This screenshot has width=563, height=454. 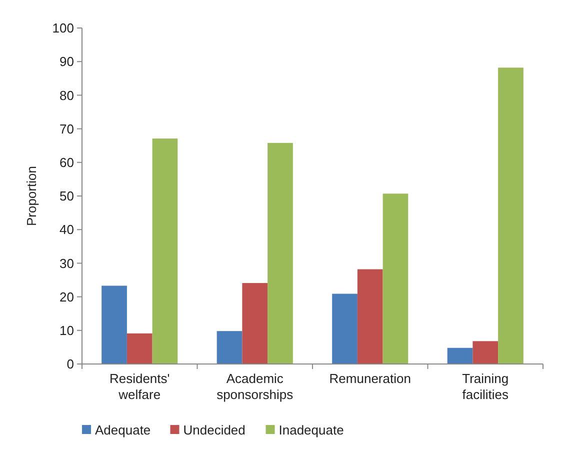 What do you see at coordinates (31, 196) in the screenshot?
I see `y-axis-title: Proportion` at bounding box center [31, 196].